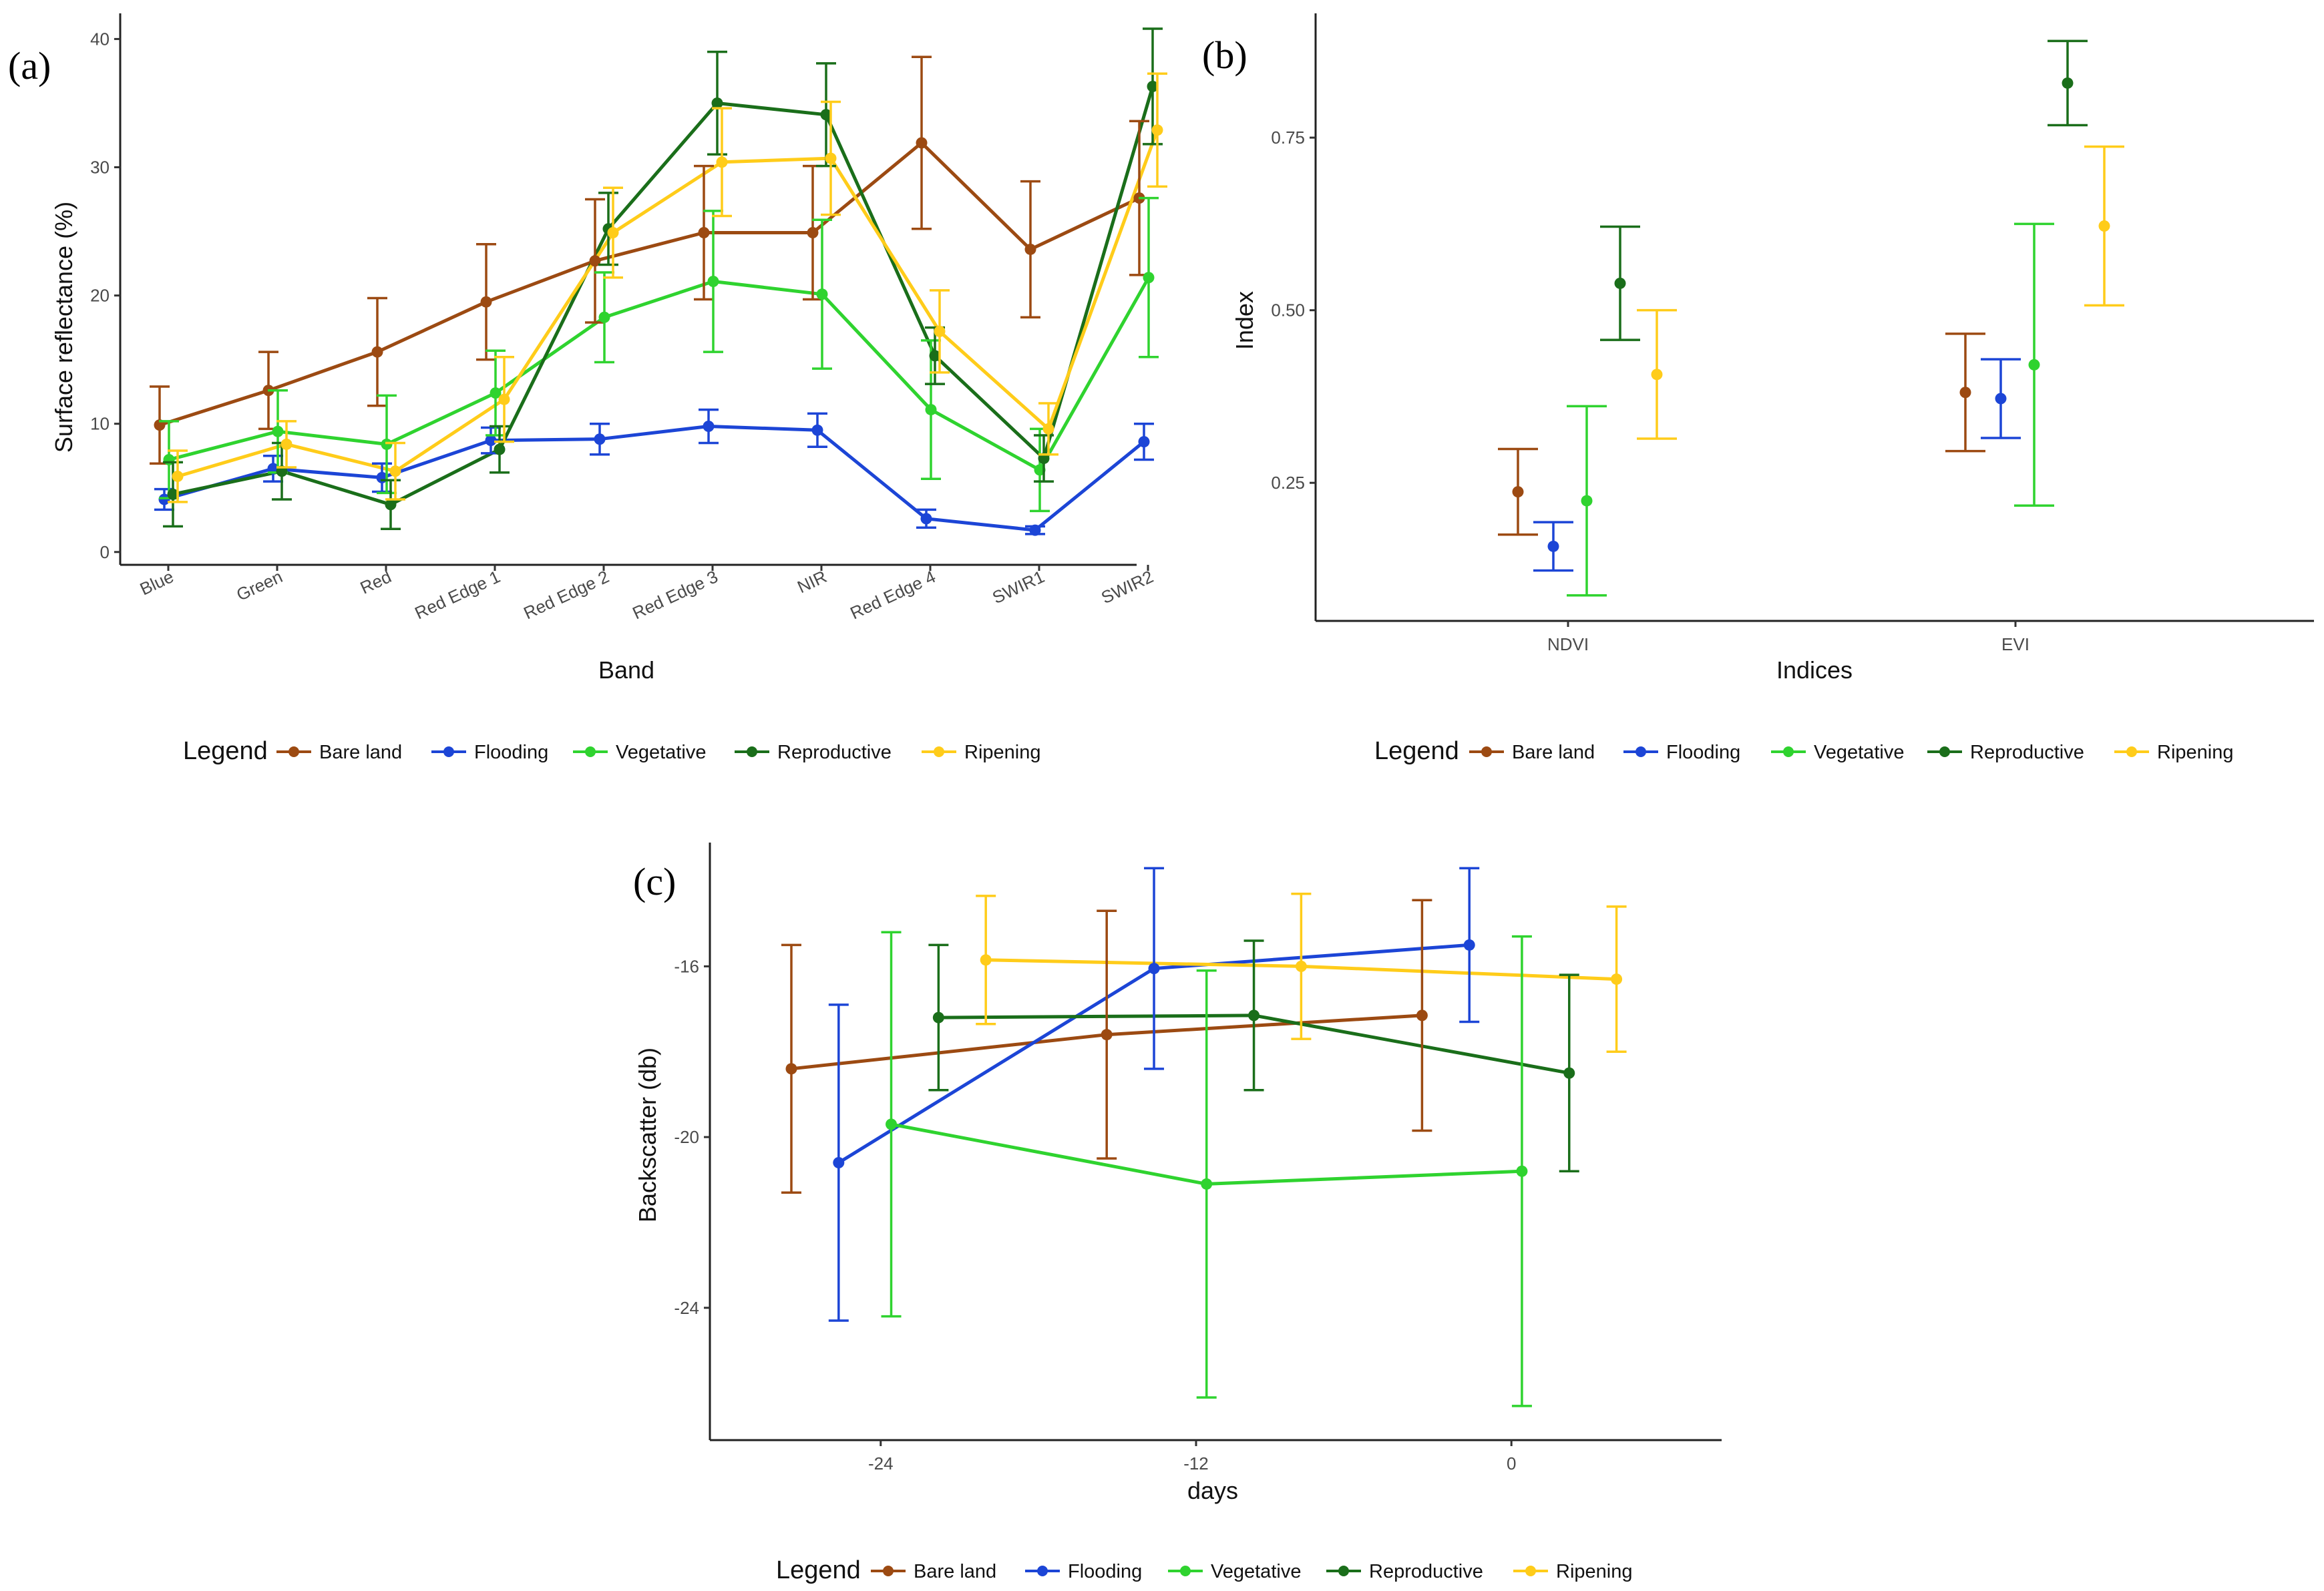  Describe the element at coordinates (2027, 752) in the screenshot. I see `legend-label: Reproductive` at that location.